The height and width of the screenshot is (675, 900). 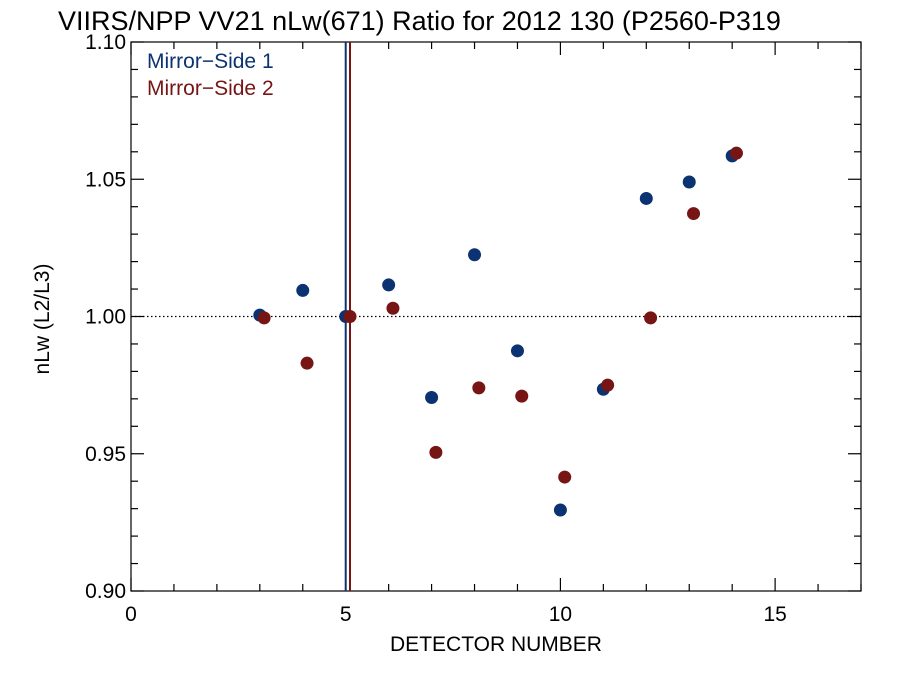 I want to click on x-tick-label: 5, so click(x=346, y=614).